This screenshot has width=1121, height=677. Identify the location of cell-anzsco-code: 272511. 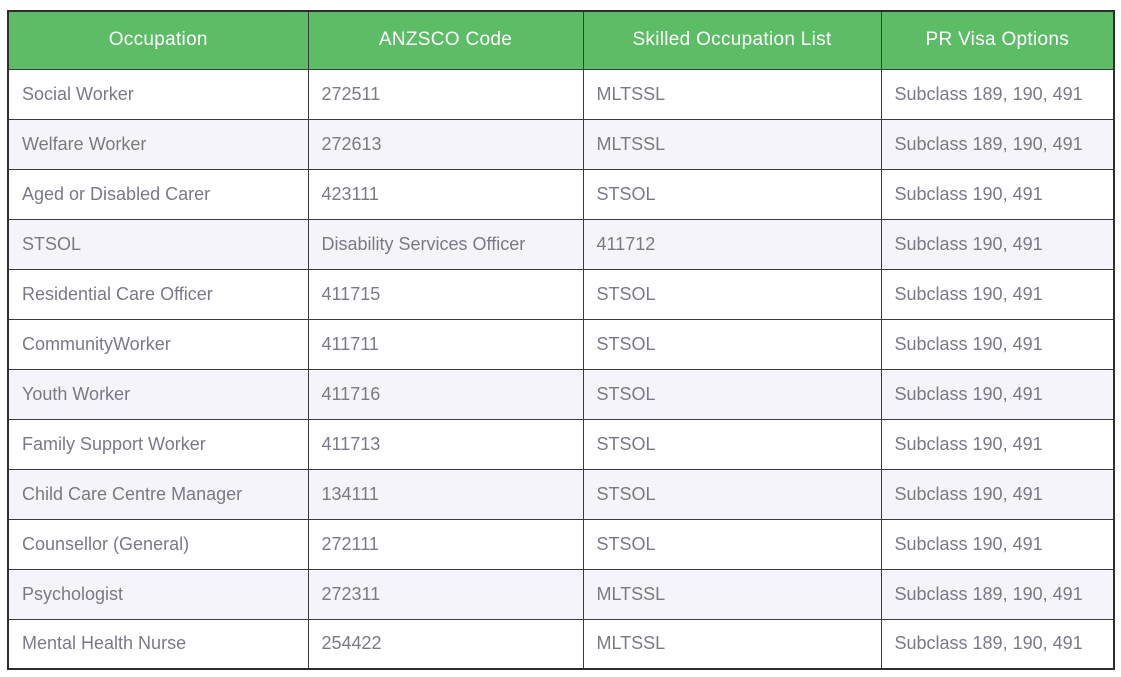
(445, 94).